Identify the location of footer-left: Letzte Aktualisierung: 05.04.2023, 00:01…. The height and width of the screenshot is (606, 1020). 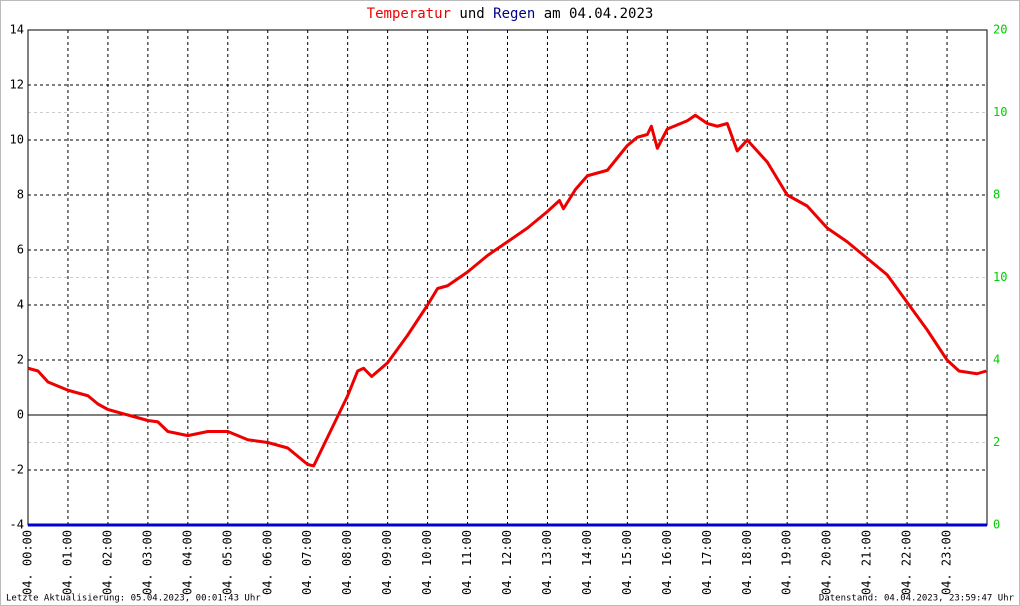
(133, 599).